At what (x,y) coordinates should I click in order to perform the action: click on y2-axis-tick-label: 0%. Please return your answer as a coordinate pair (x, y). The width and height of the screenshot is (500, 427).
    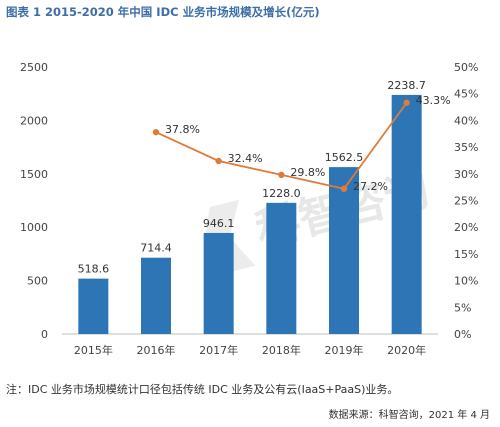
    Looking at the image, I should click on (462, 334).